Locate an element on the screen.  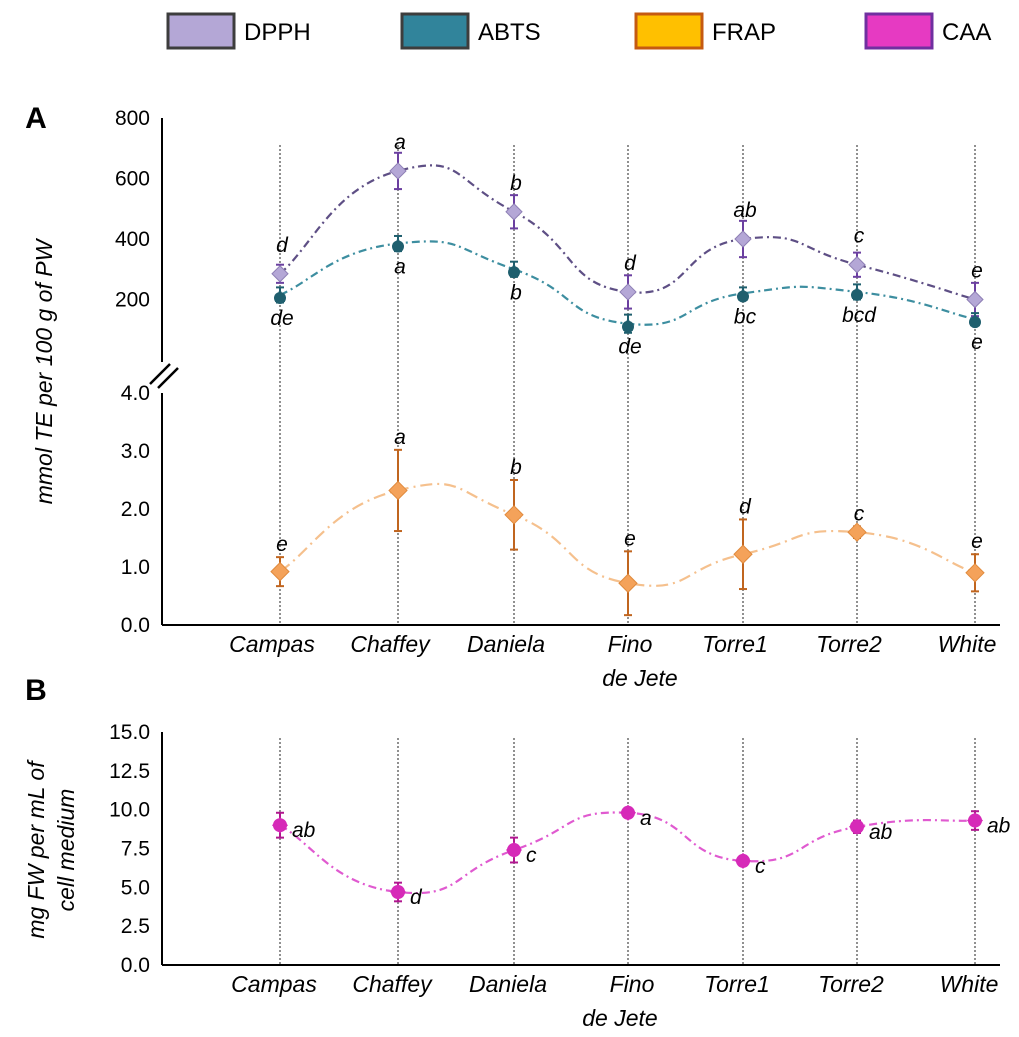
legend-label-dpph: DPPH is located at coordinates (277, 32).